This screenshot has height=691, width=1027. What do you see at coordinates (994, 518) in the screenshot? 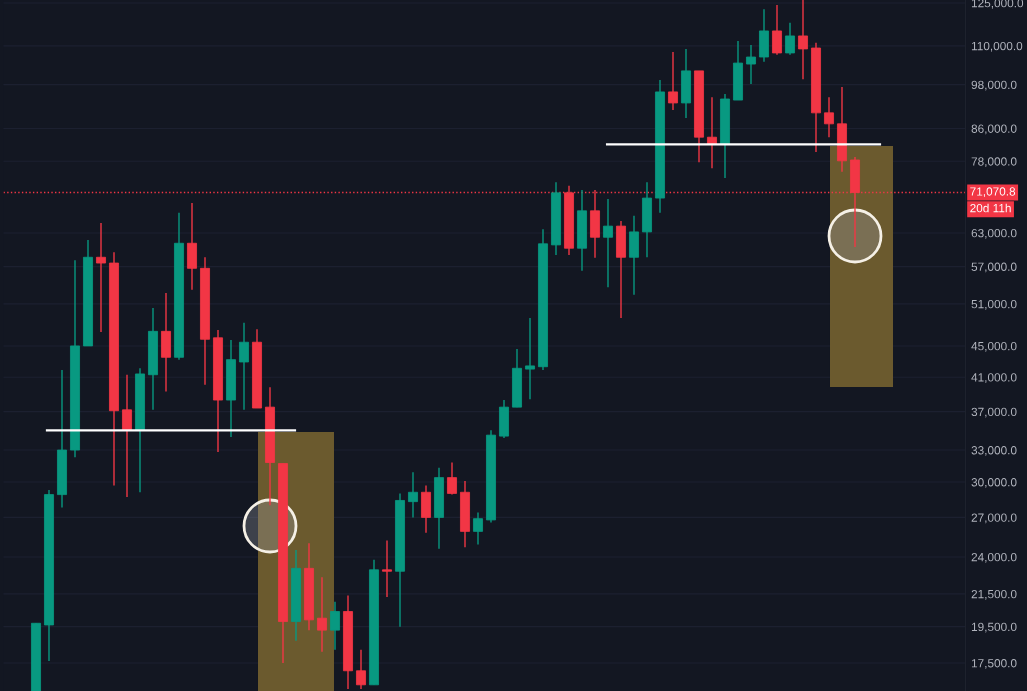
I see `y-tick-label: 27,000.0` at bounding box center [994, 518].